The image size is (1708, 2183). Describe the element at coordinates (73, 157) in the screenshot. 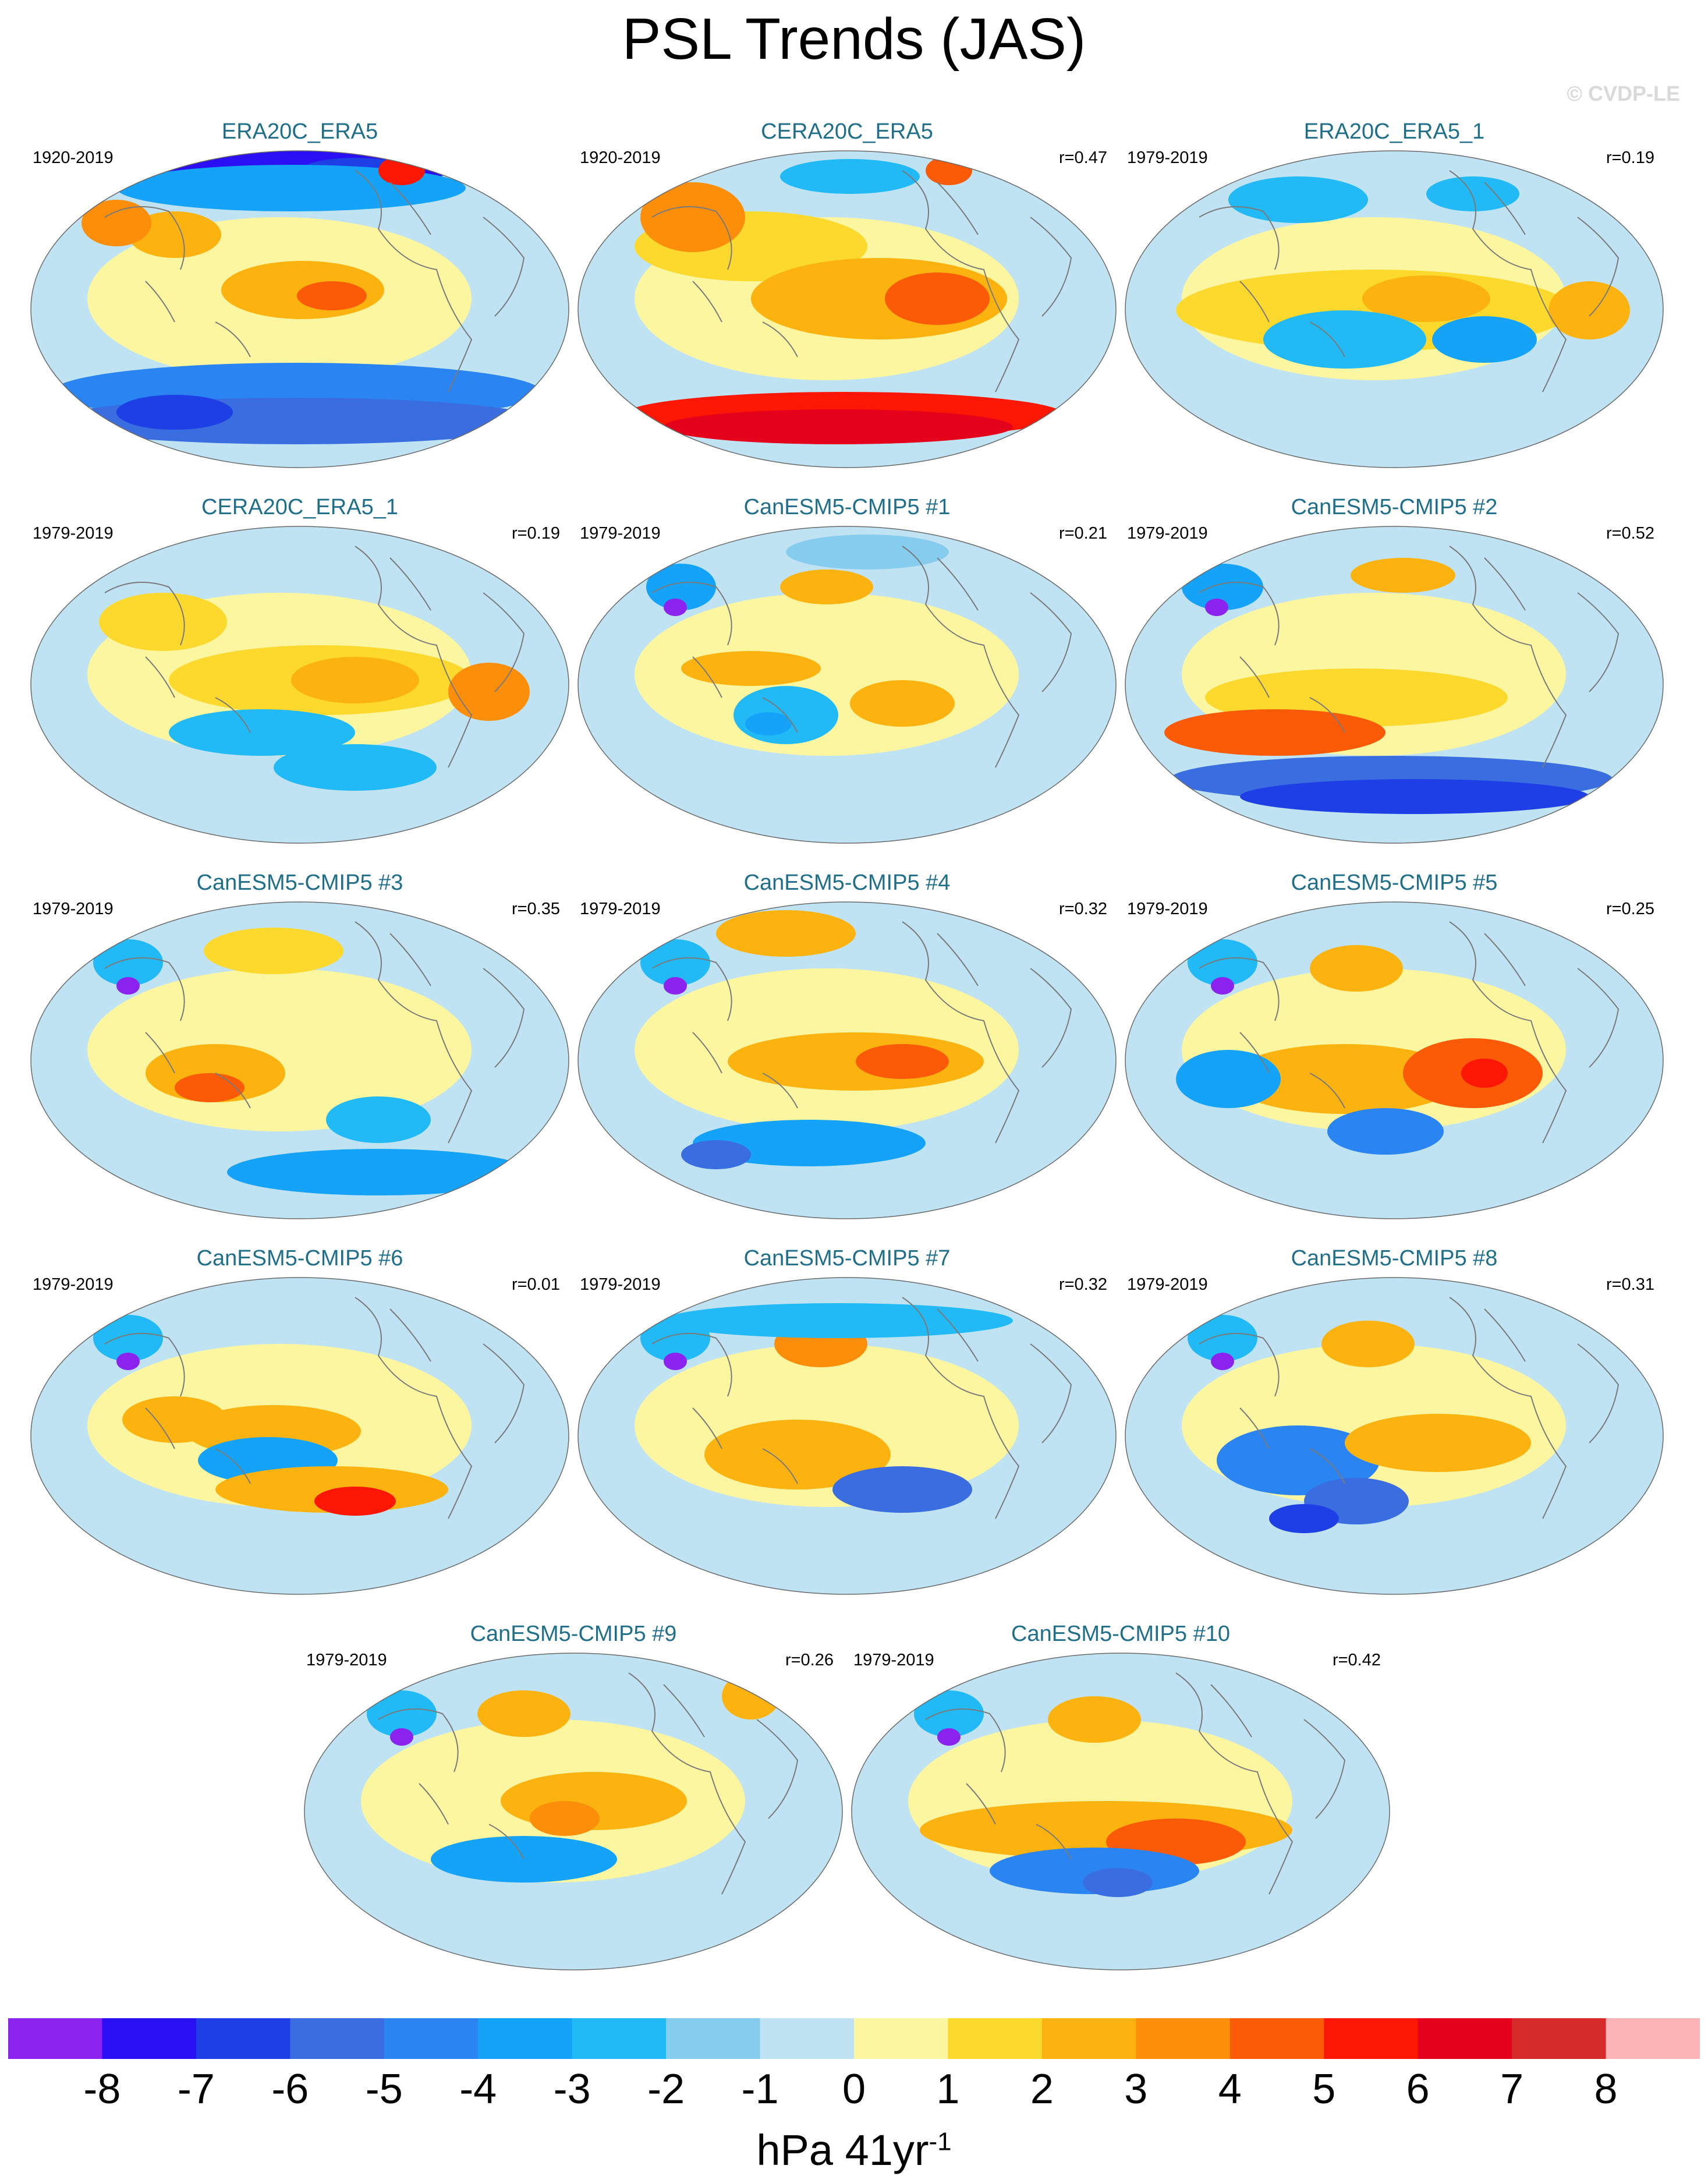

I see `panel-period: 1920-2019` at that location.